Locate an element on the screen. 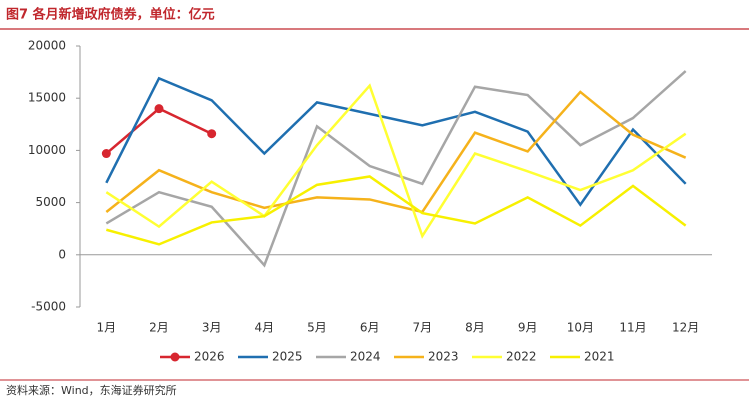 Image resolution: width=749 pixels, height=409 pixels. legend-marker is located at coordinates (175, 357).